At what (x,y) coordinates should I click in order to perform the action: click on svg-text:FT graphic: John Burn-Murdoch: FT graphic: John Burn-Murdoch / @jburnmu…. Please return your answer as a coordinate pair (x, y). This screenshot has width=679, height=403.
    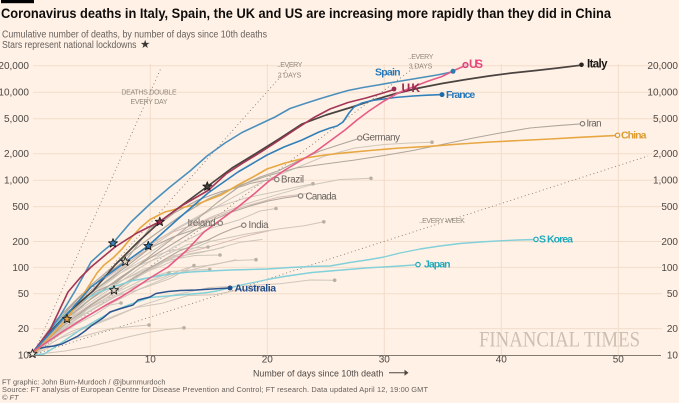
    Looking at the image, I should click on (84, 382).